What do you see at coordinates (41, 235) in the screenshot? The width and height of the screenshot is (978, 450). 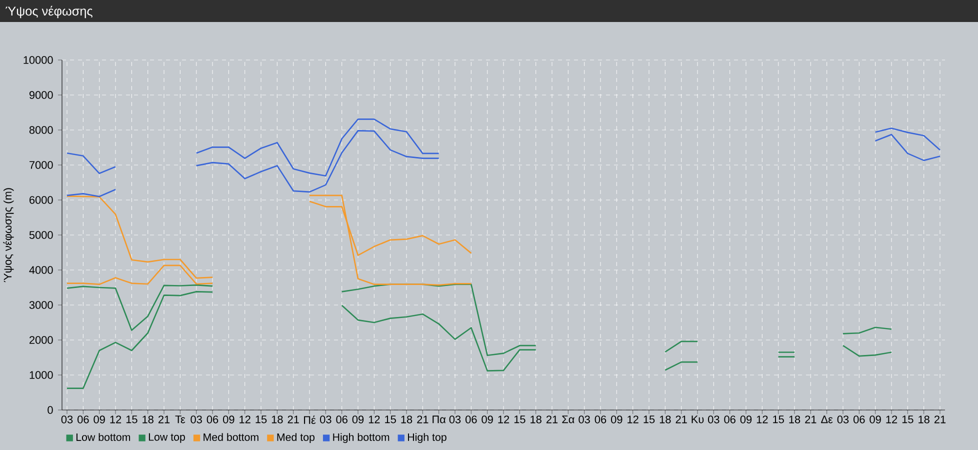 I see `y-tick-label: 5000` at bounding box center [41, 235].